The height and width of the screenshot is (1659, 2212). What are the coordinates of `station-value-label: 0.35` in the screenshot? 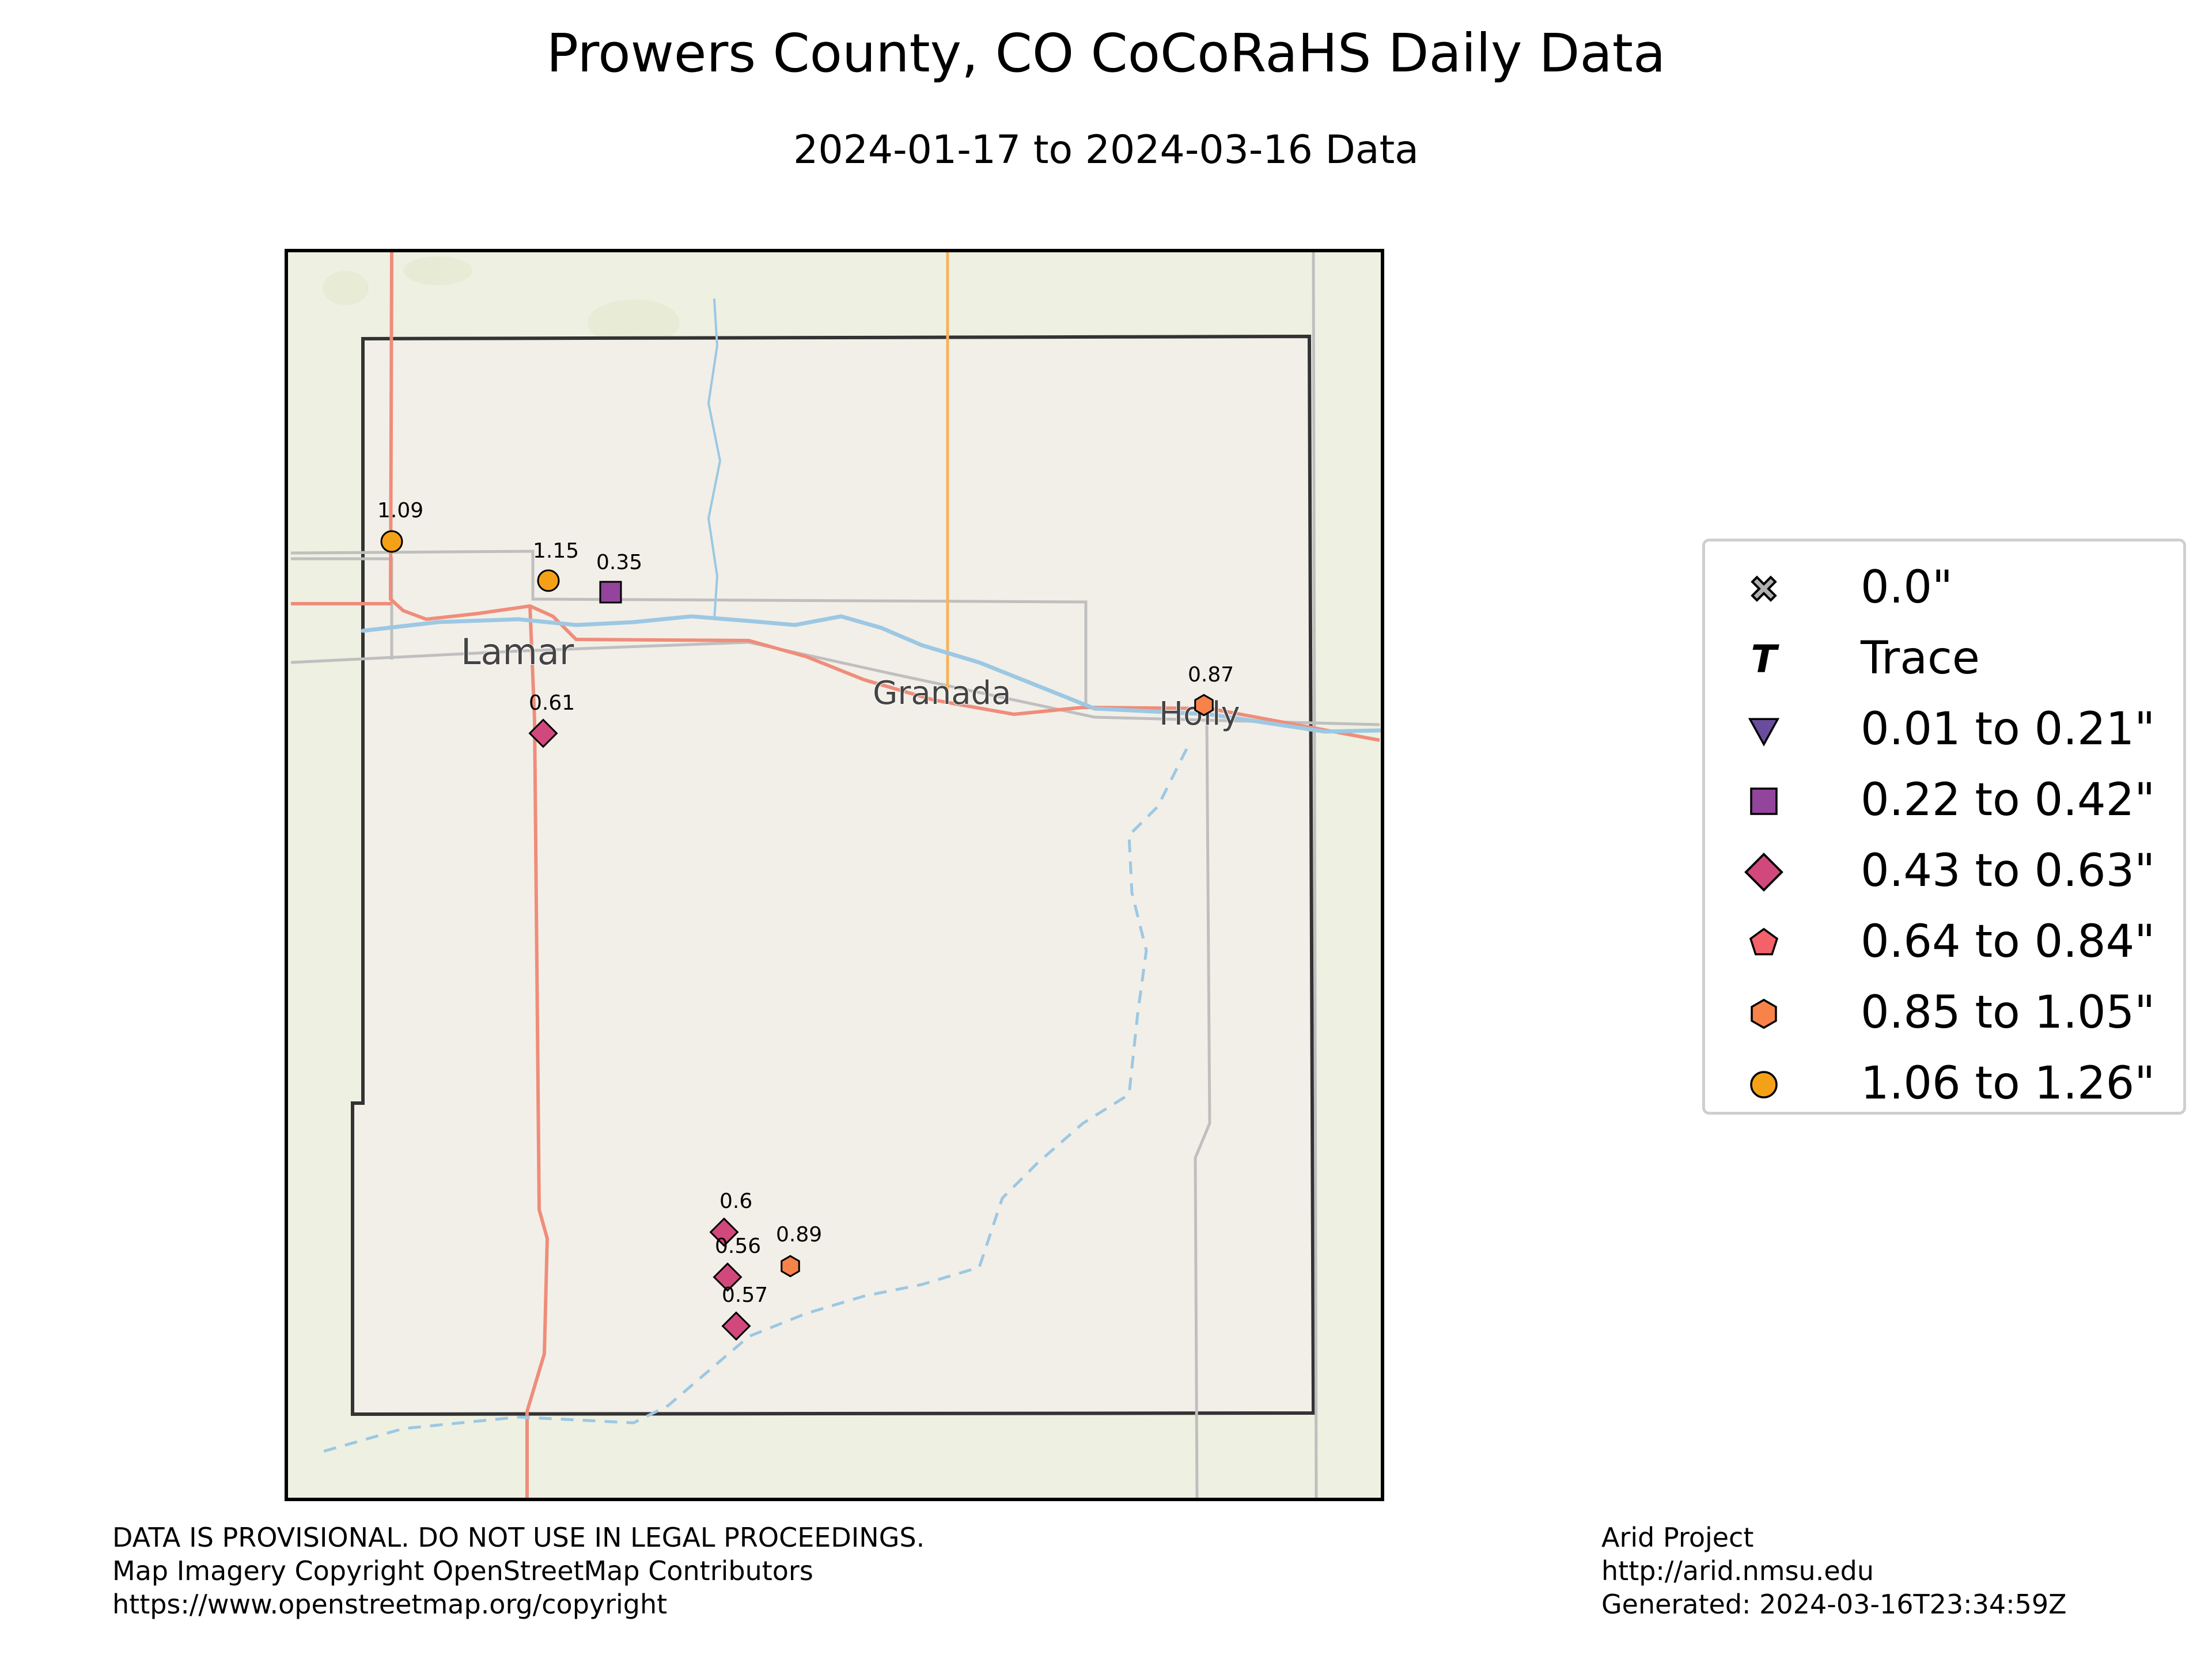 It's located at (619, 562).